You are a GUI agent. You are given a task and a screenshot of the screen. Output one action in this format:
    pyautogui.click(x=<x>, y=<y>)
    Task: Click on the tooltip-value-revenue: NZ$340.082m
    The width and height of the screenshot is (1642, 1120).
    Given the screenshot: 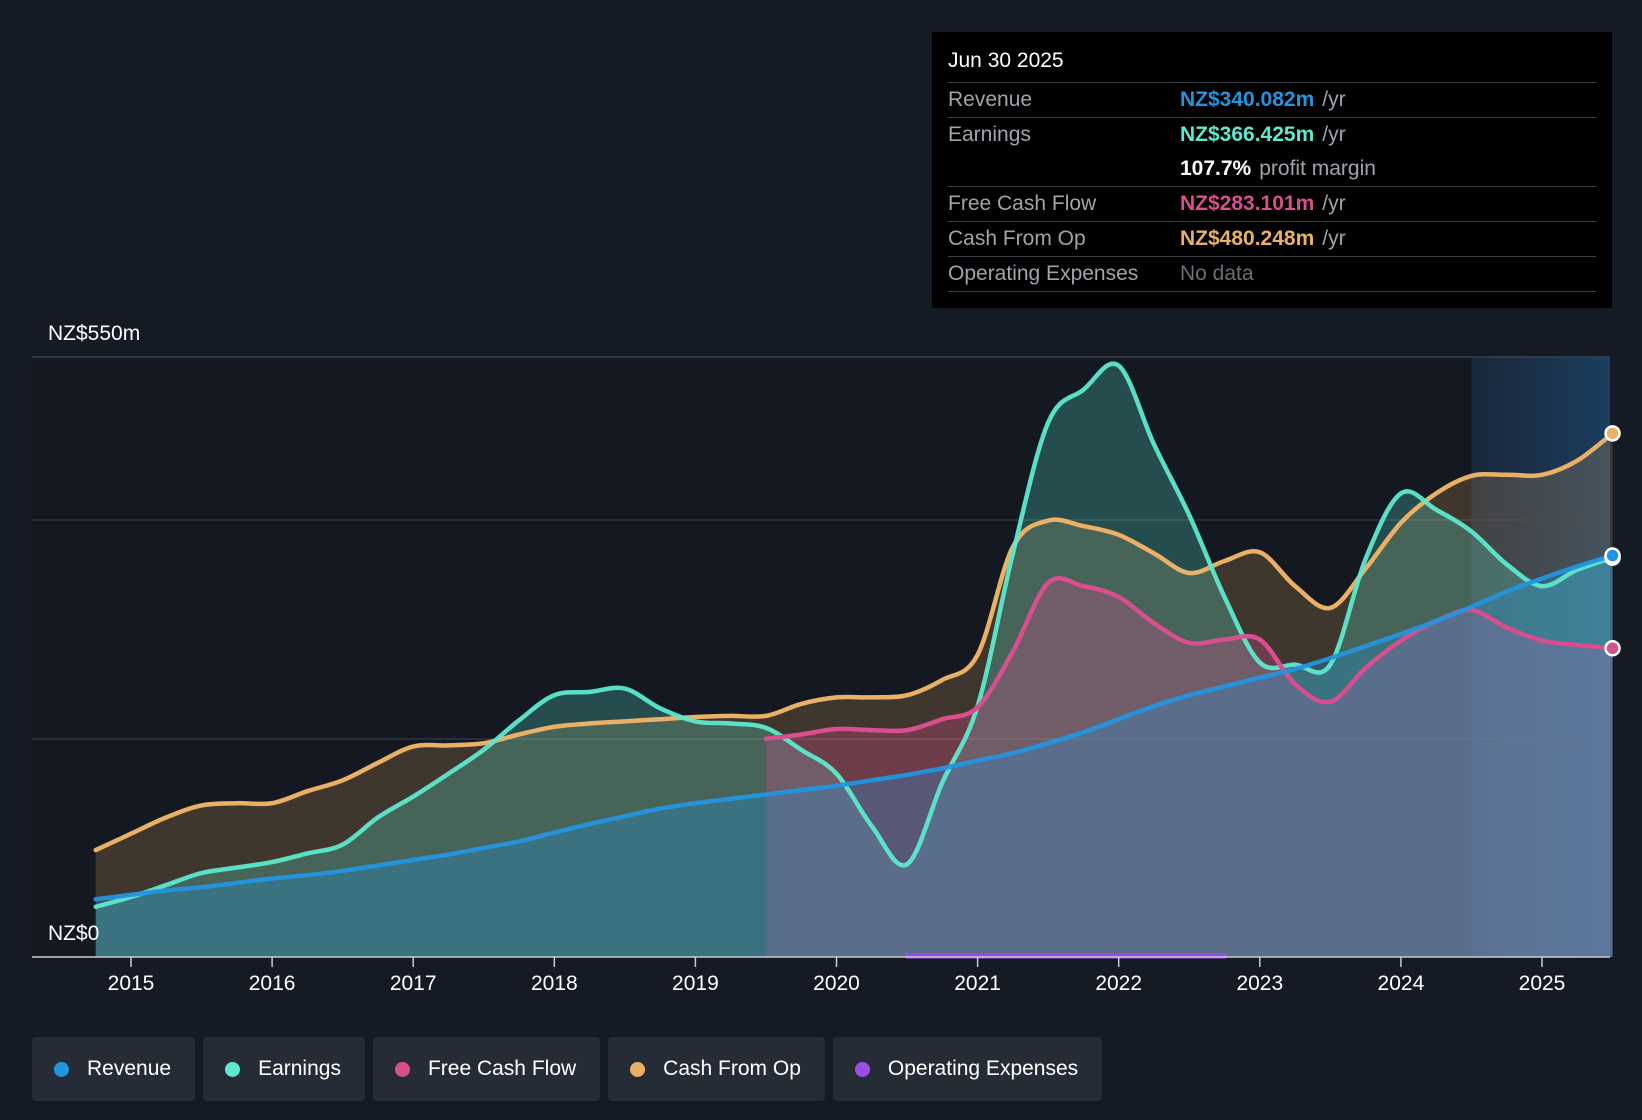 What is the action you would take?
    pyautogui.click(x=1247, y=99)
    